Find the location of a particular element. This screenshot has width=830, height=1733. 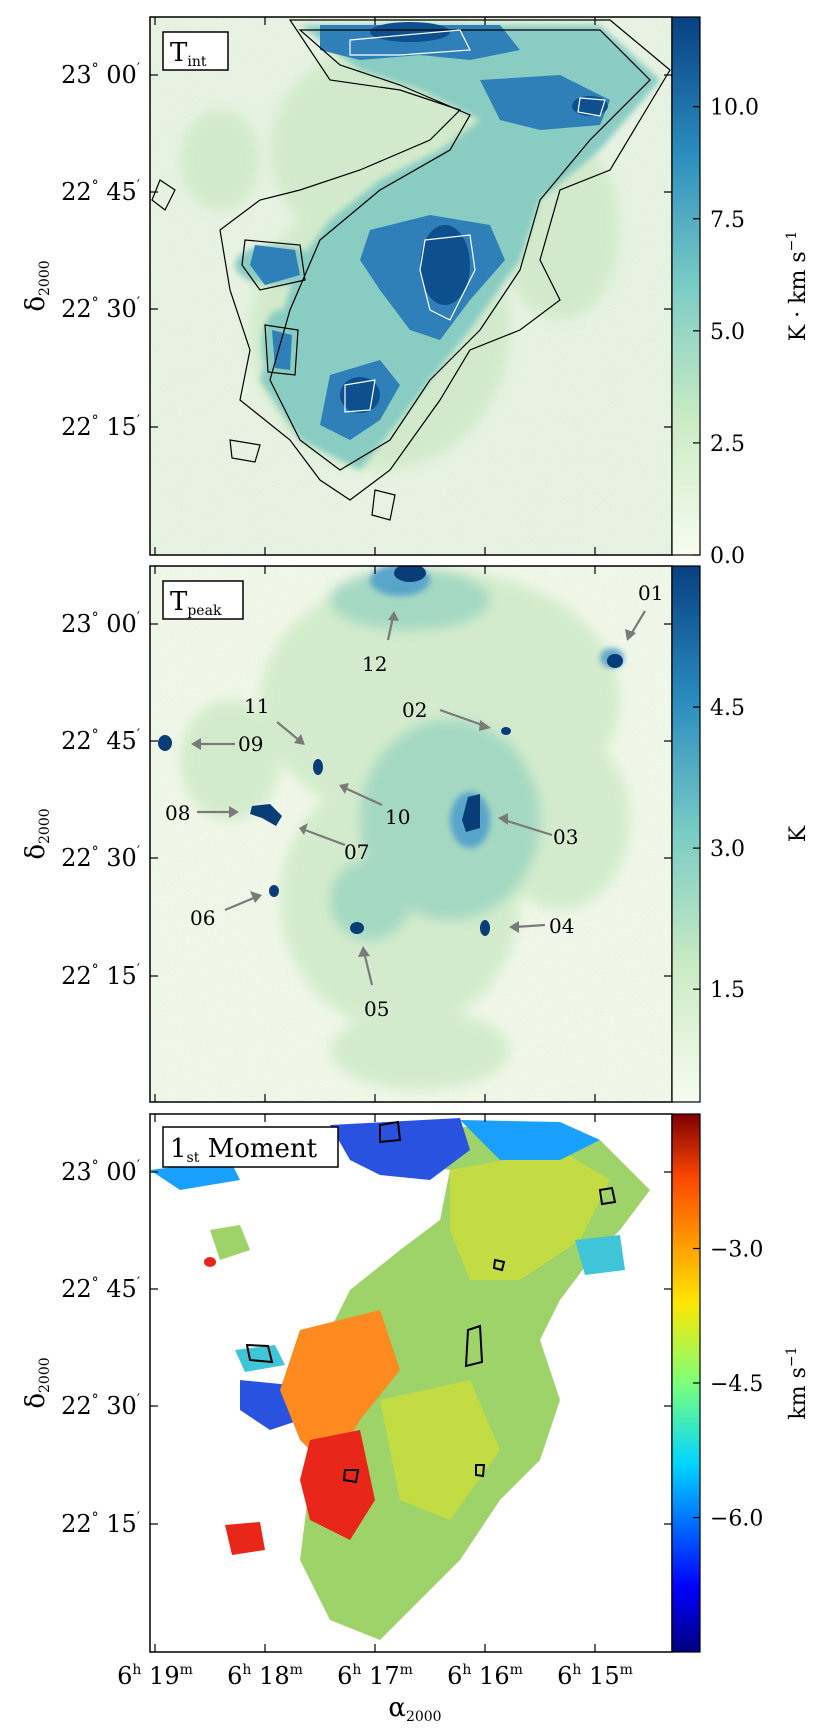

tpeak-arrowheads is located at coordinates (413, 784).